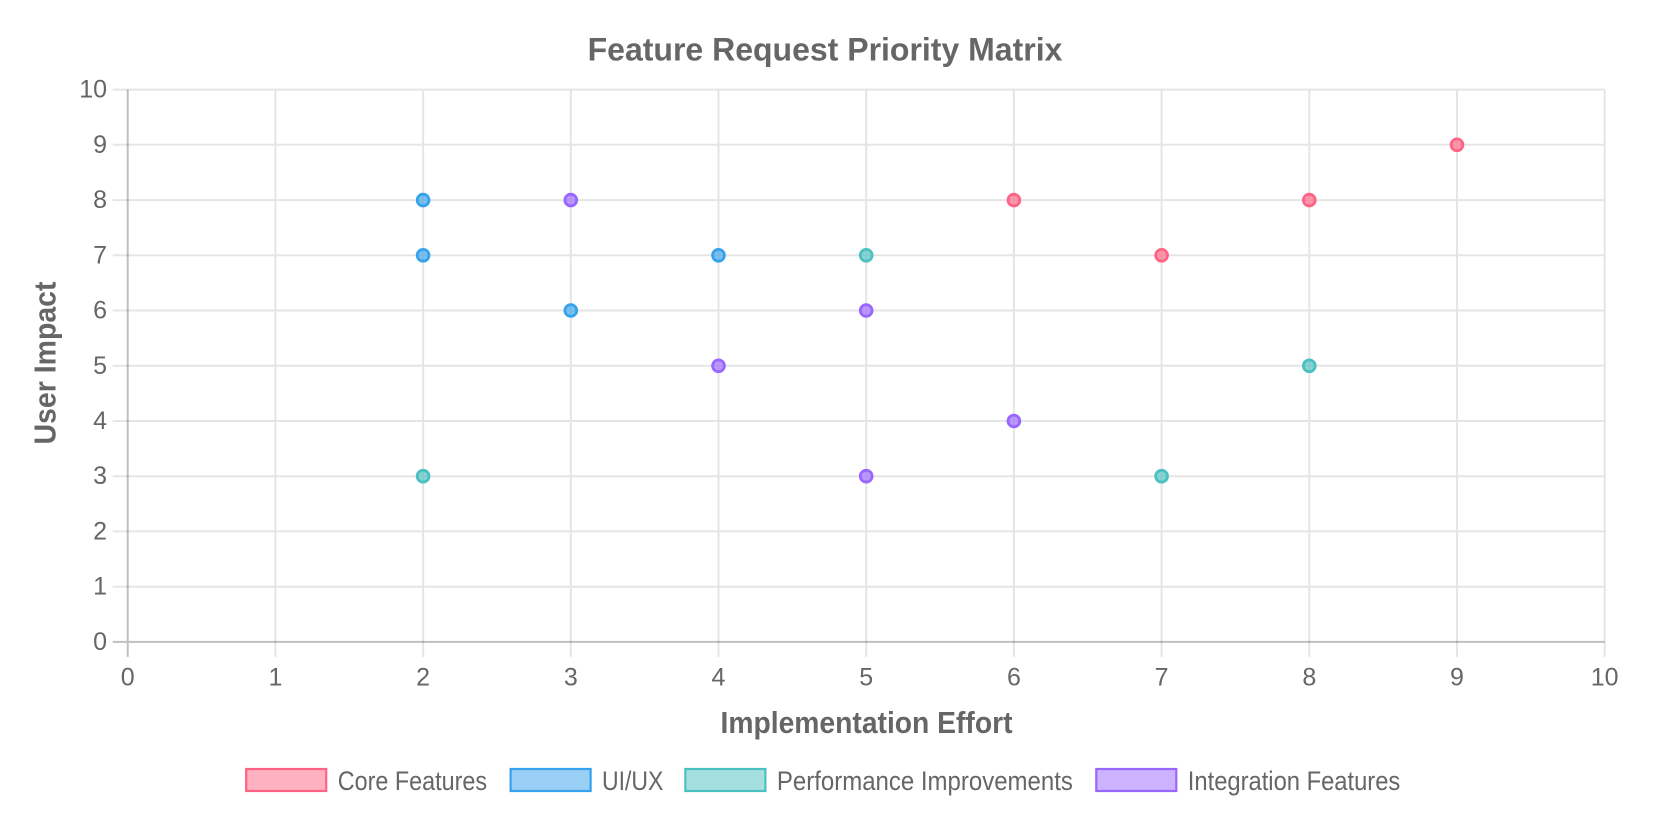 The height and width of the screenshot is (832, 1660). Describe the element at coordinates (825, 50) in the screenshot. I see `svg-text:Feature Request Priority Matri: Feature Request Priority Matrix` at that location.